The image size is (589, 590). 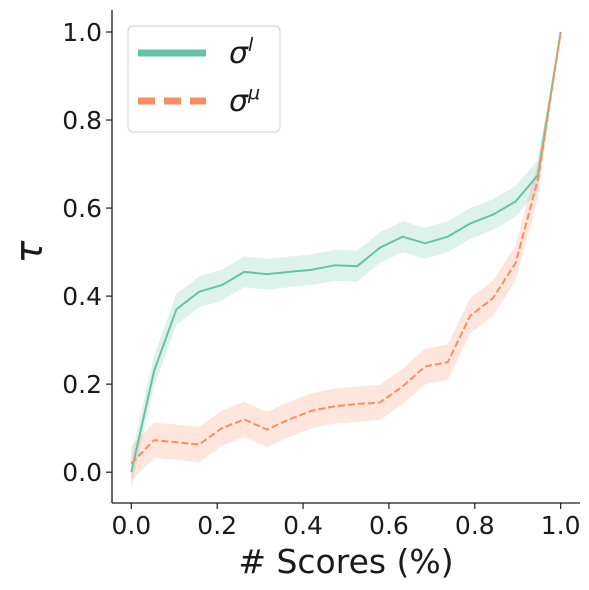 I want to click on y-tick-label: 1.0, so click(x=82, y=32).